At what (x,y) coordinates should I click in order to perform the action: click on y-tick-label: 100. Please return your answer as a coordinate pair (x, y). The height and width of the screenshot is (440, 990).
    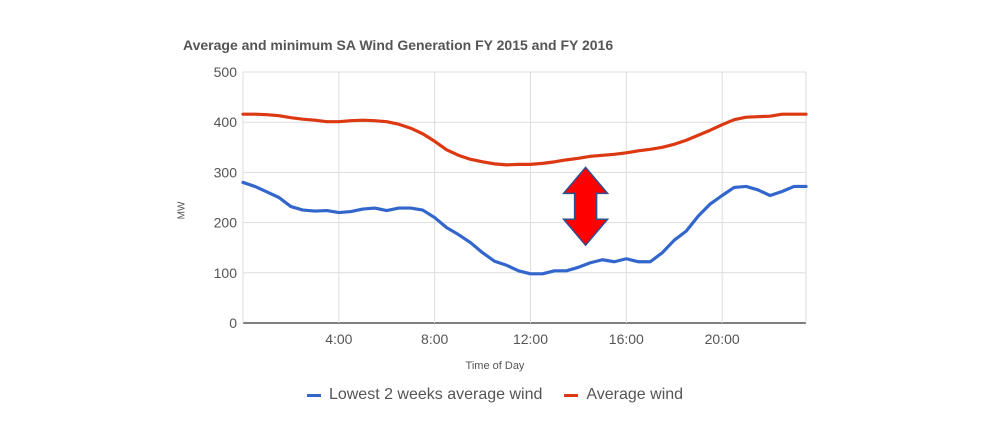
    Looking at the image, I should click on (226, 273).